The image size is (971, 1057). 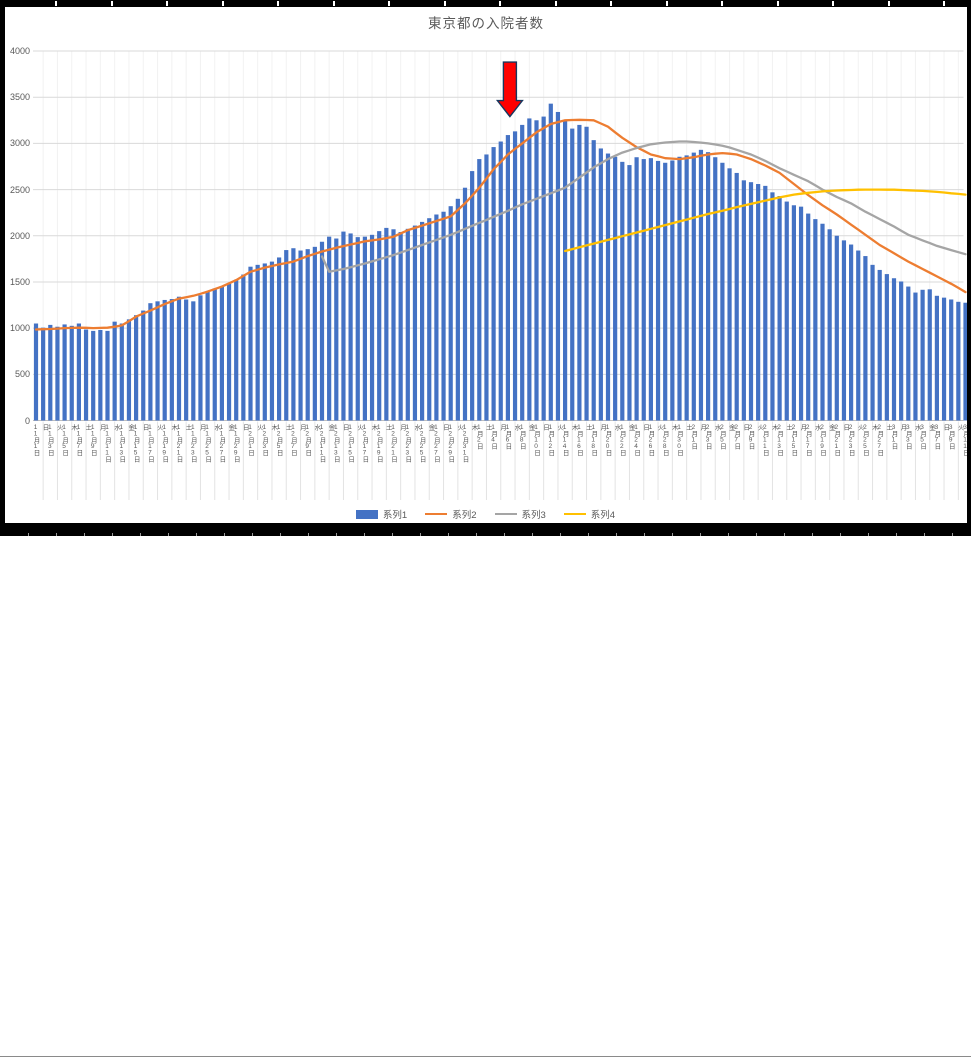 What do you see at coordinates (2, 268) in the screenshot?
I see `frame-band-left` at bounding box center [2, 268].